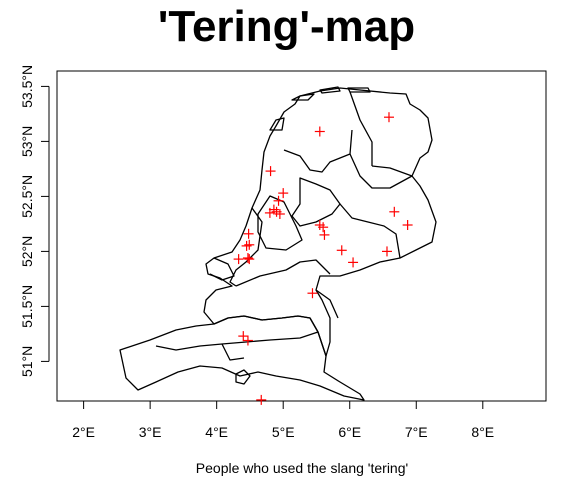 This screenshot has width=573, height=488. I want to click on border-flevoland, so click(316, 202).